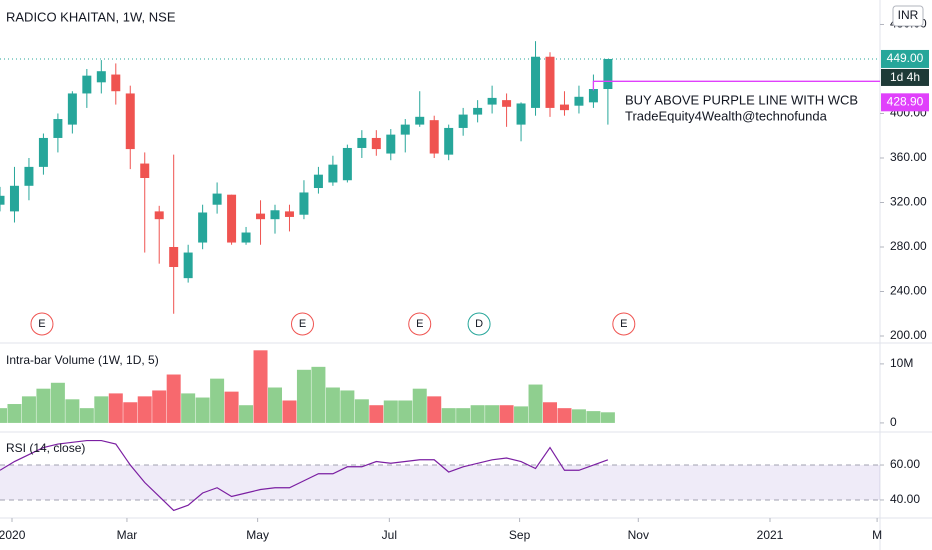 Image resolution: width=932 pixels, height=550 pixels. I want to click on y-tick-label: 200.00, so click(908, 335).